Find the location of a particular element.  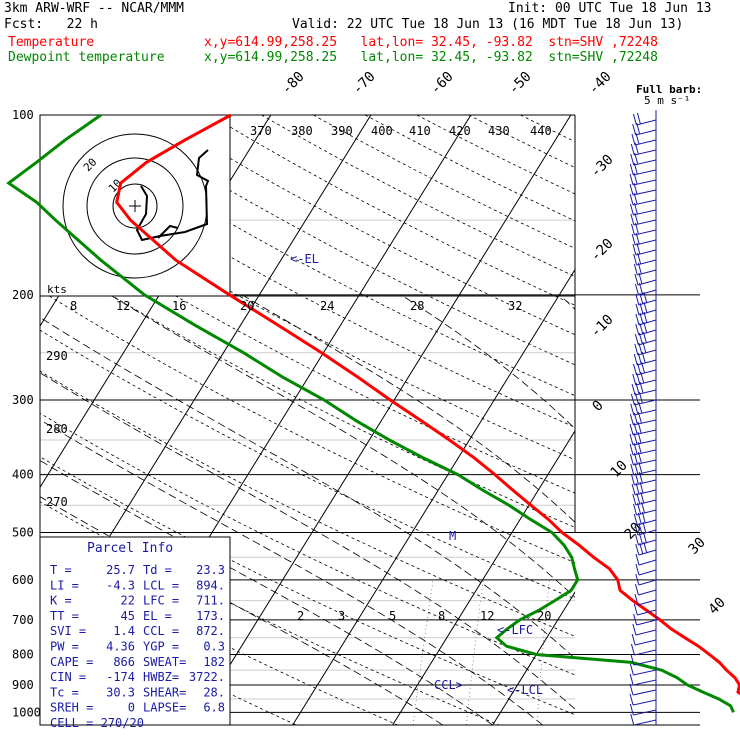

pressure-label: 700 is located at coordinates (23, 620).